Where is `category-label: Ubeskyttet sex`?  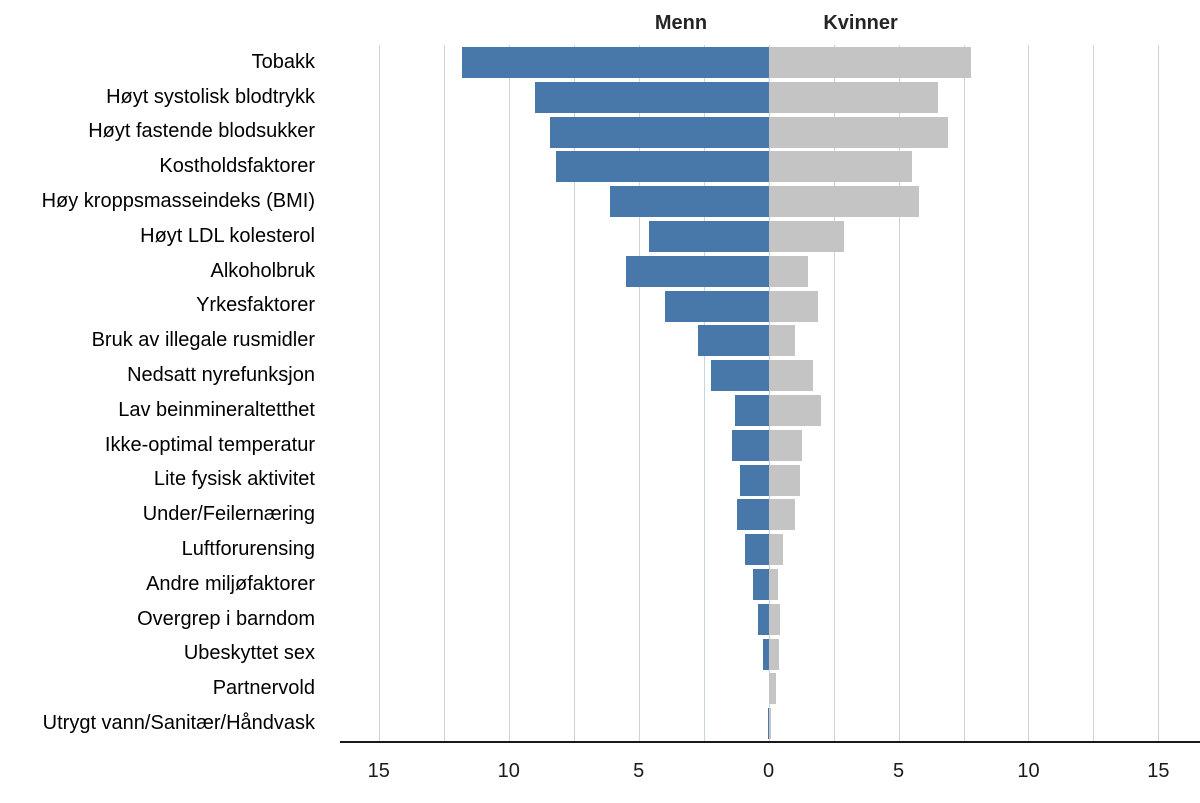
category-label: Ubeskyttet sex is located at coordinates (249, 653).